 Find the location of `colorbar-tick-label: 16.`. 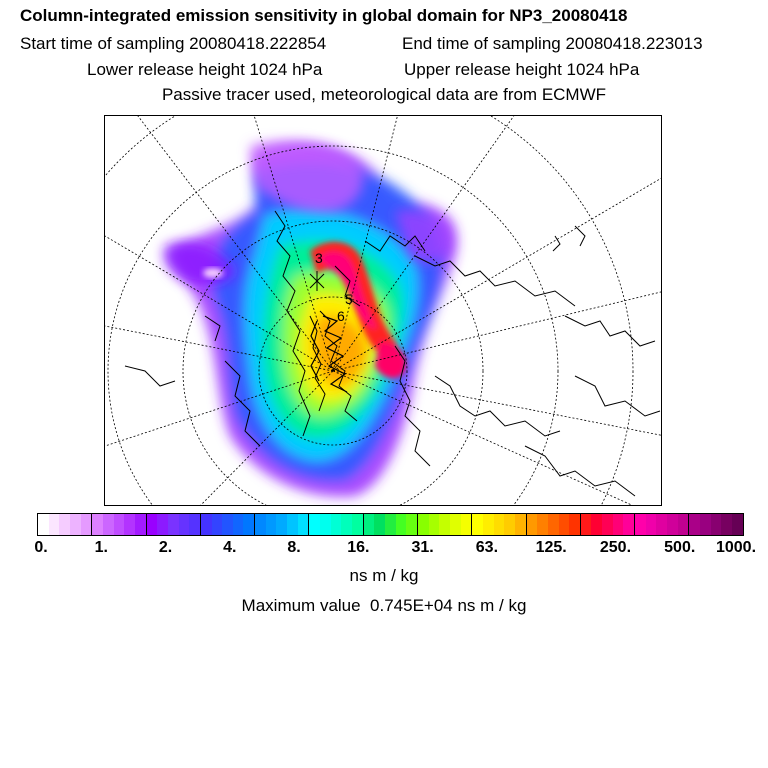

colorbar-tick-label: 16. is located at coordinates (358, 547).